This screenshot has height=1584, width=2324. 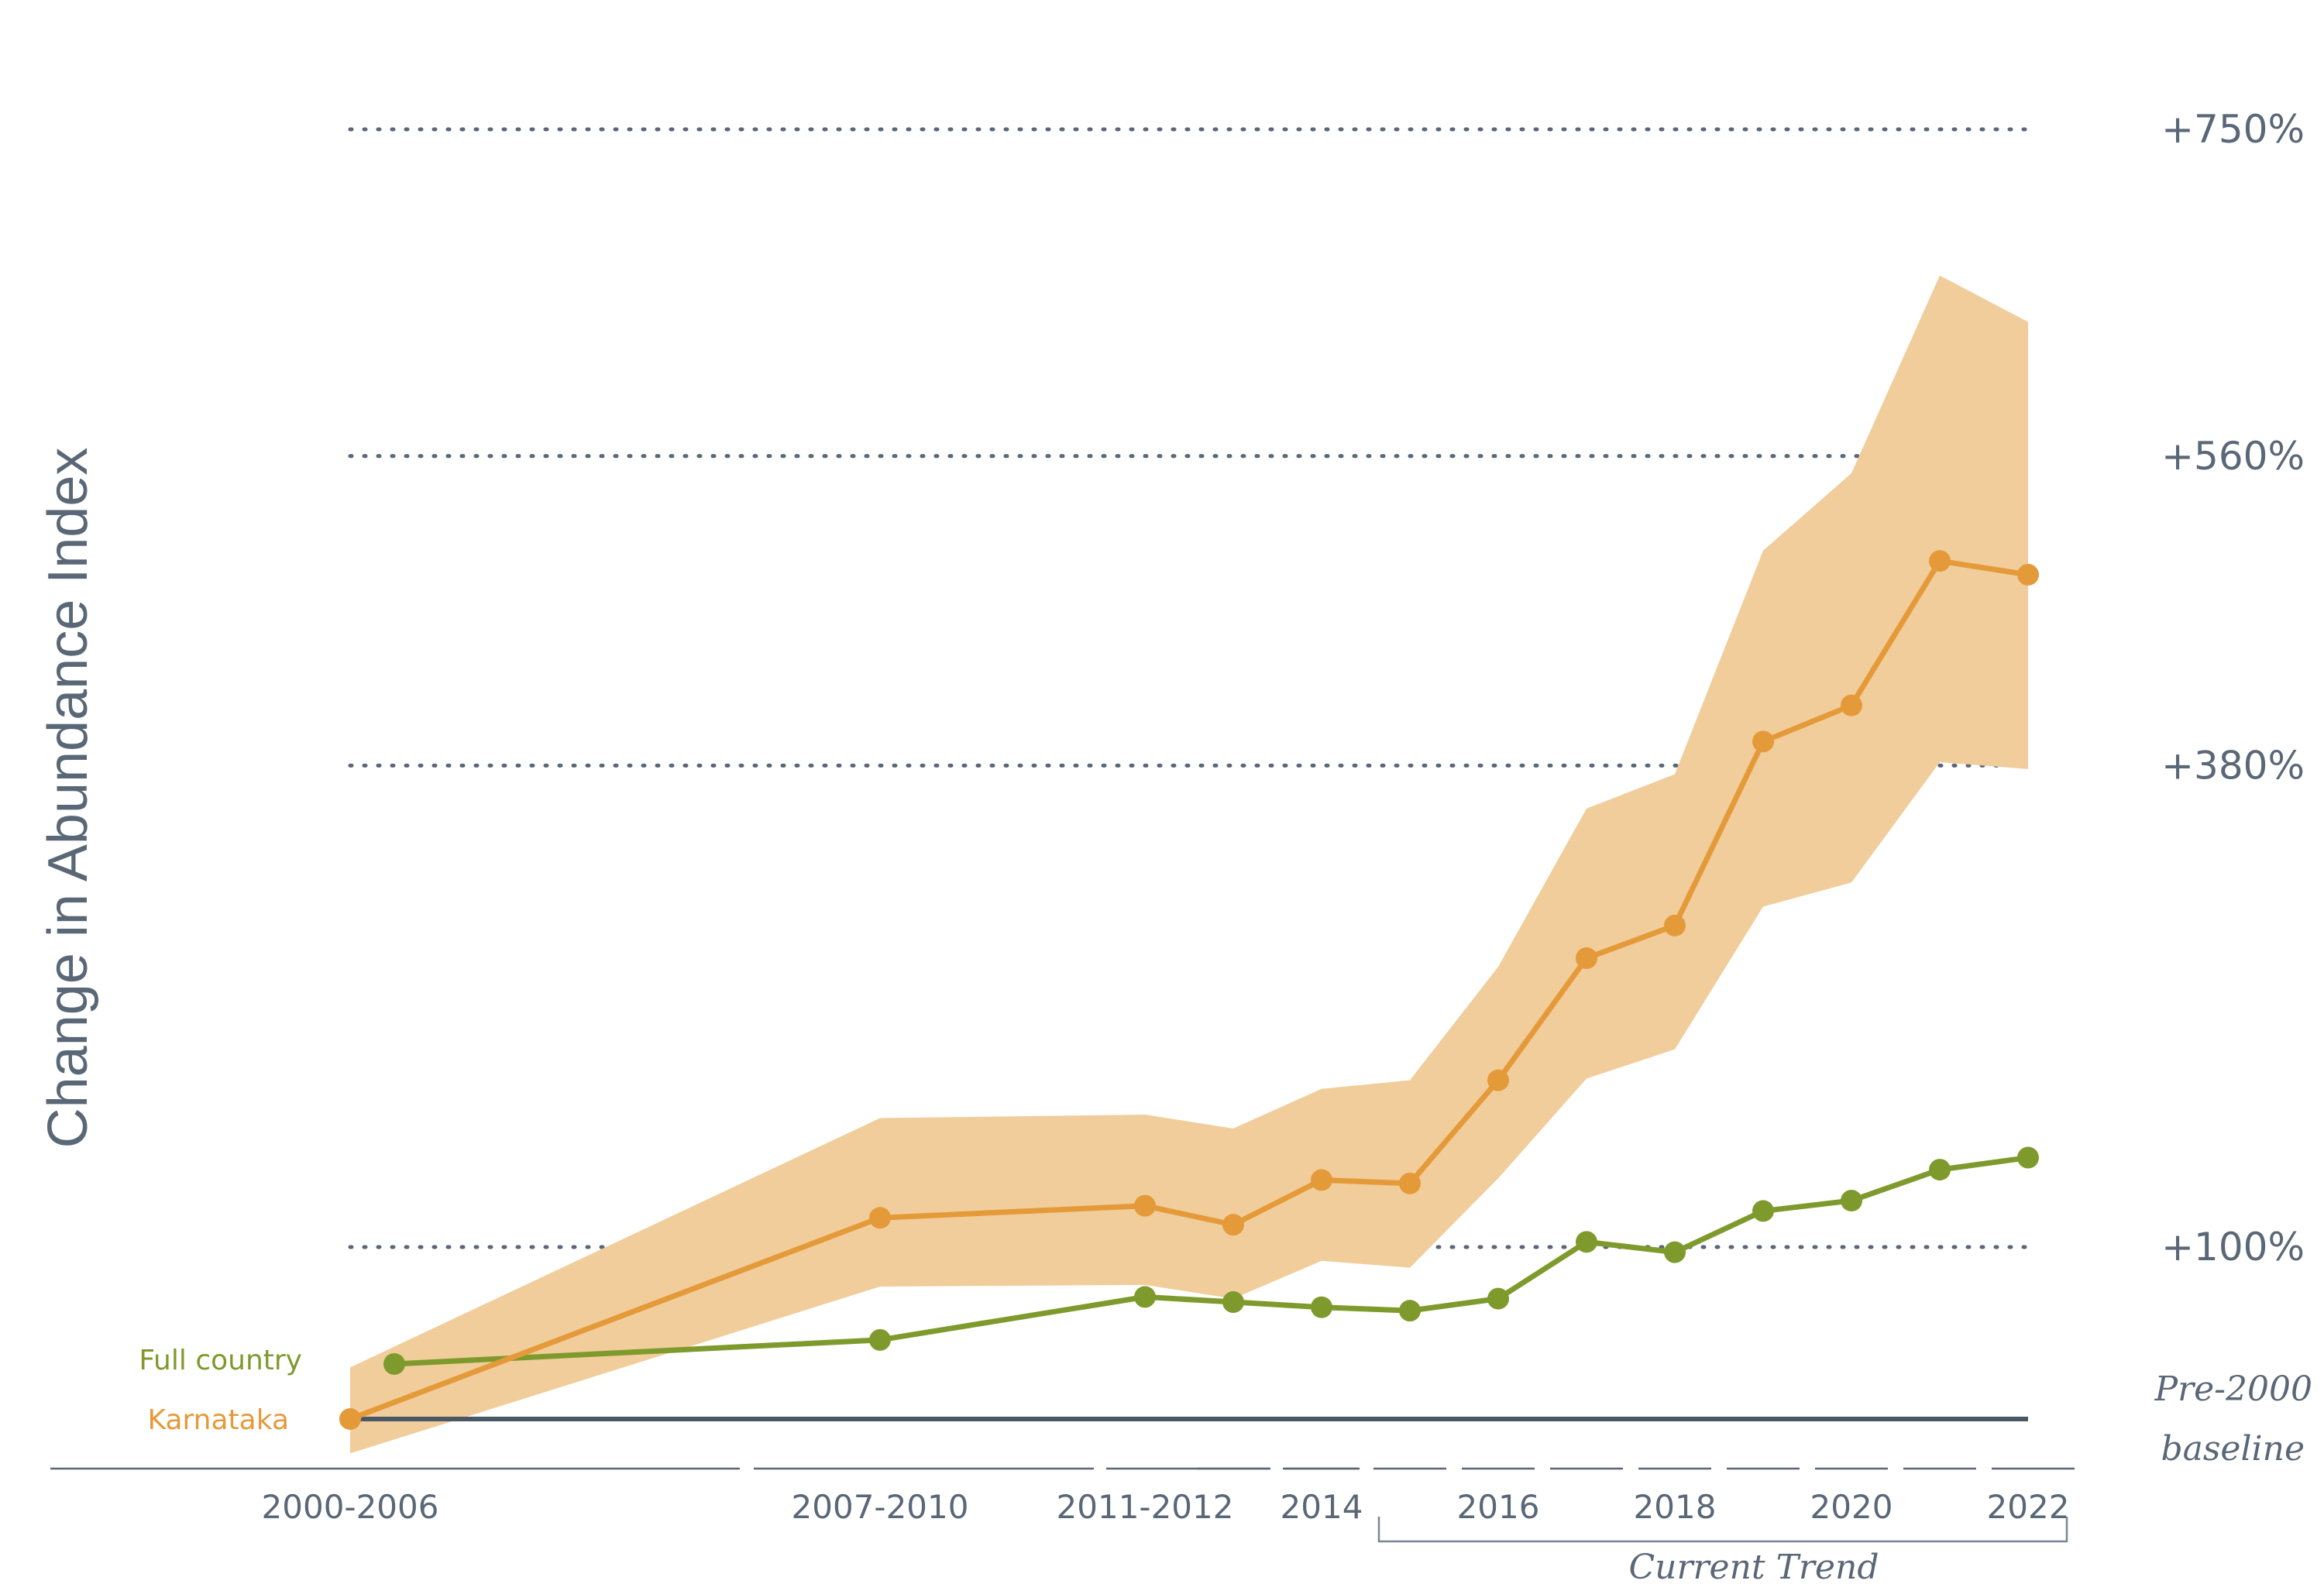 What do you see at coordinates (2233, 456) in the screenshot?
I see `y-tick-label: +560%` at bounding box center [2233, 456].